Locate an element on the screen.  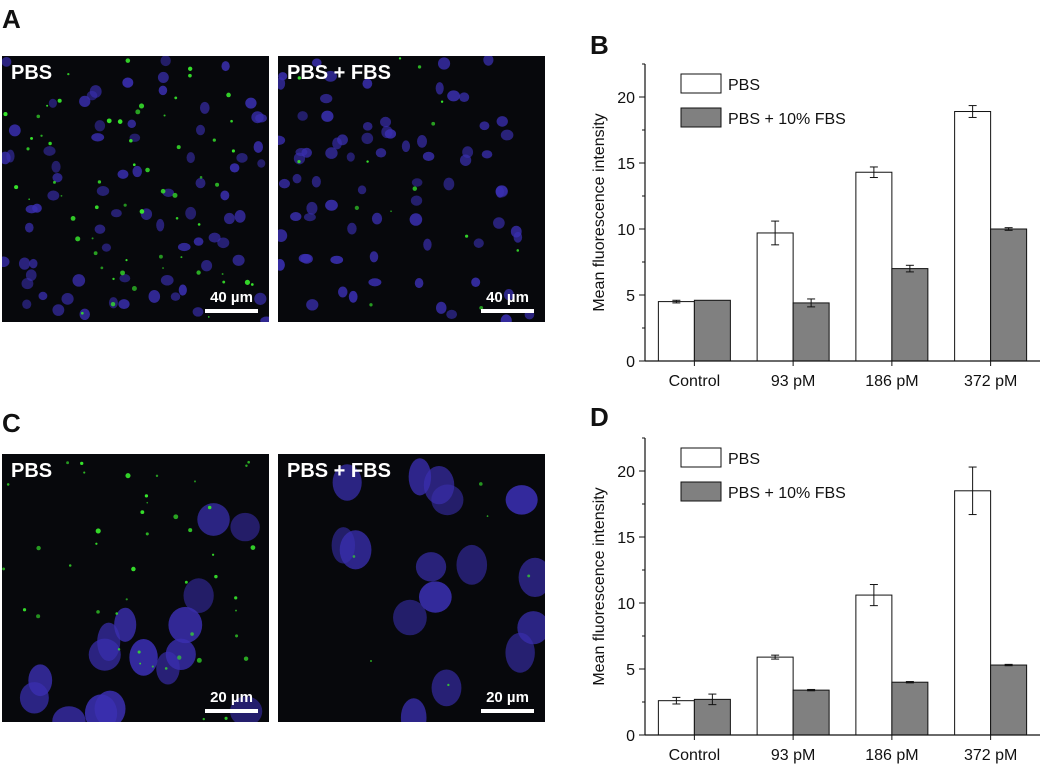
bar-pbs-fbs is located at coordinates (1009, 700).